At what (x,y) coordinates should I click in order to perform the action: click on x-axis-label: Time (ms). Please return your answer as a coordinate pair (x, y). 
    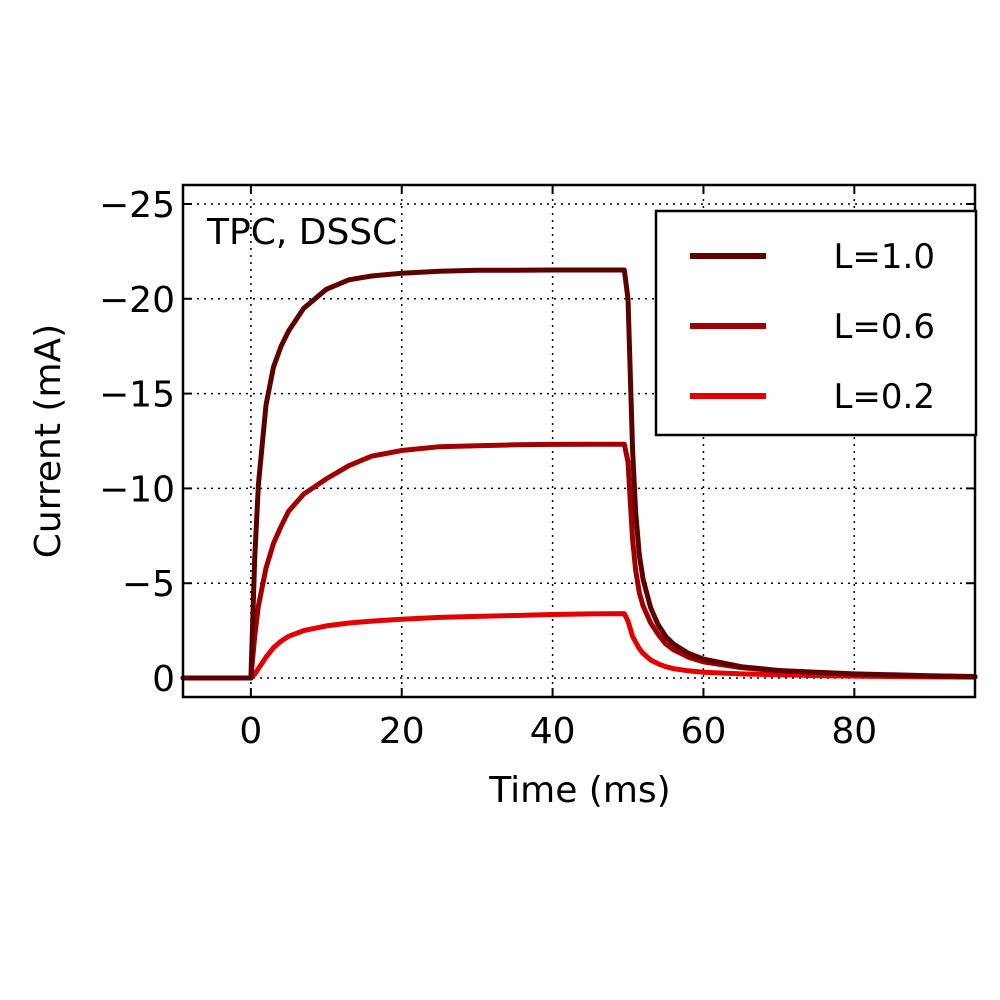
    Looking at the image, I should click on (579, 790).